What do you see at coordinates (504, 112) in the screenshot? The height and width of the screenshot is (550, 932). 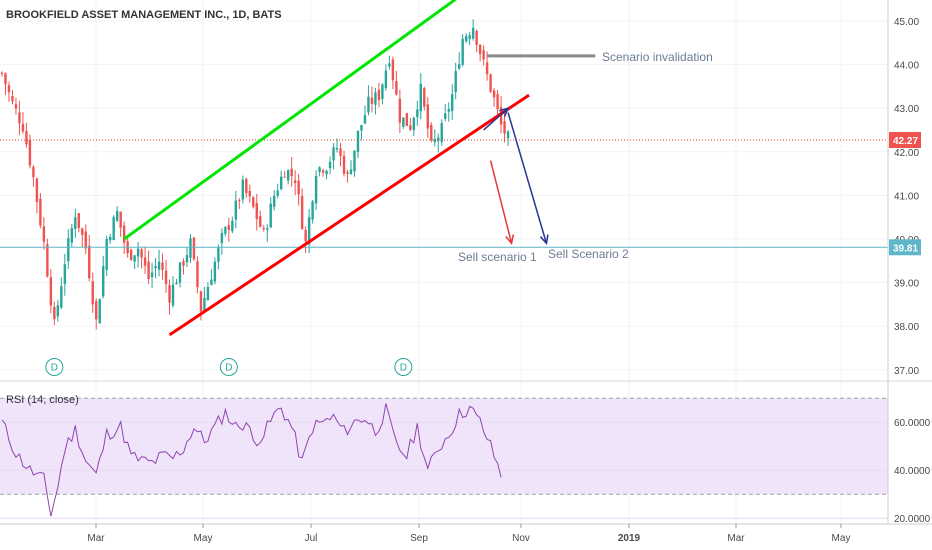 I see `arrow-blue-up-head` at bounding box center [504, 112].